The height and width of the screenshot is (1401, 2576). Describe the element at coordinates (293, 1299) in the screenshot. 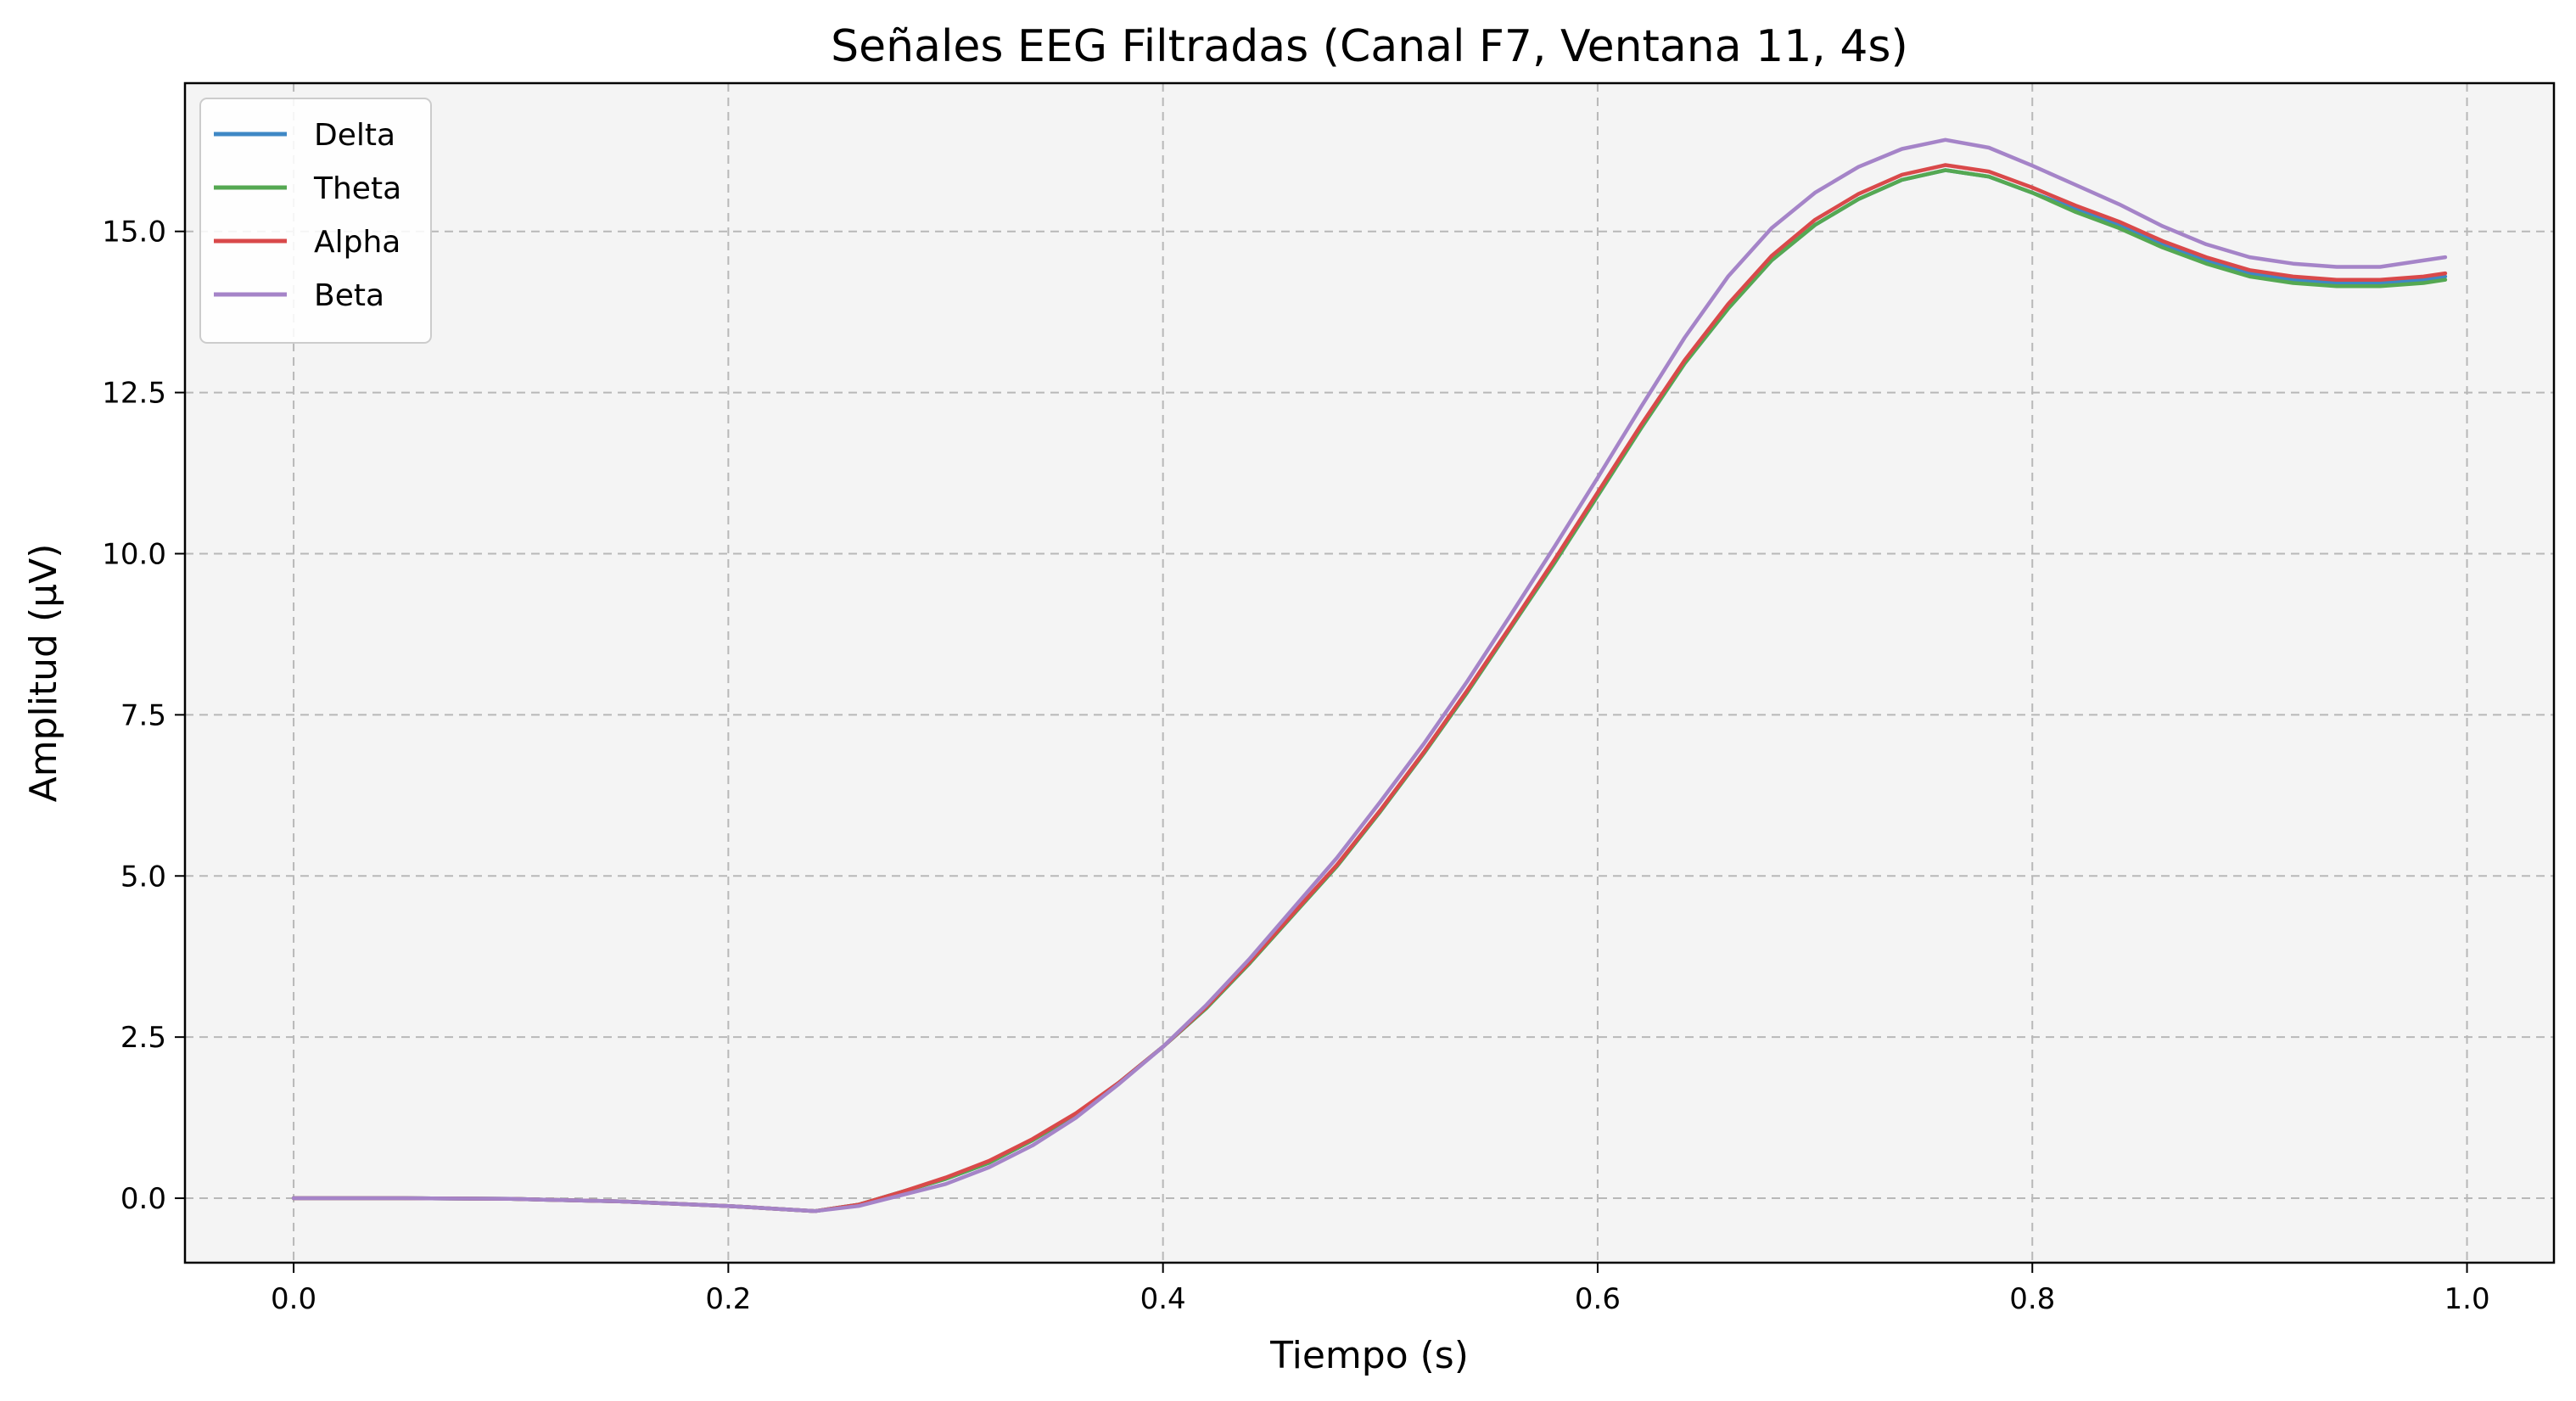

I see `x-tick-label: 0.0` at that location.